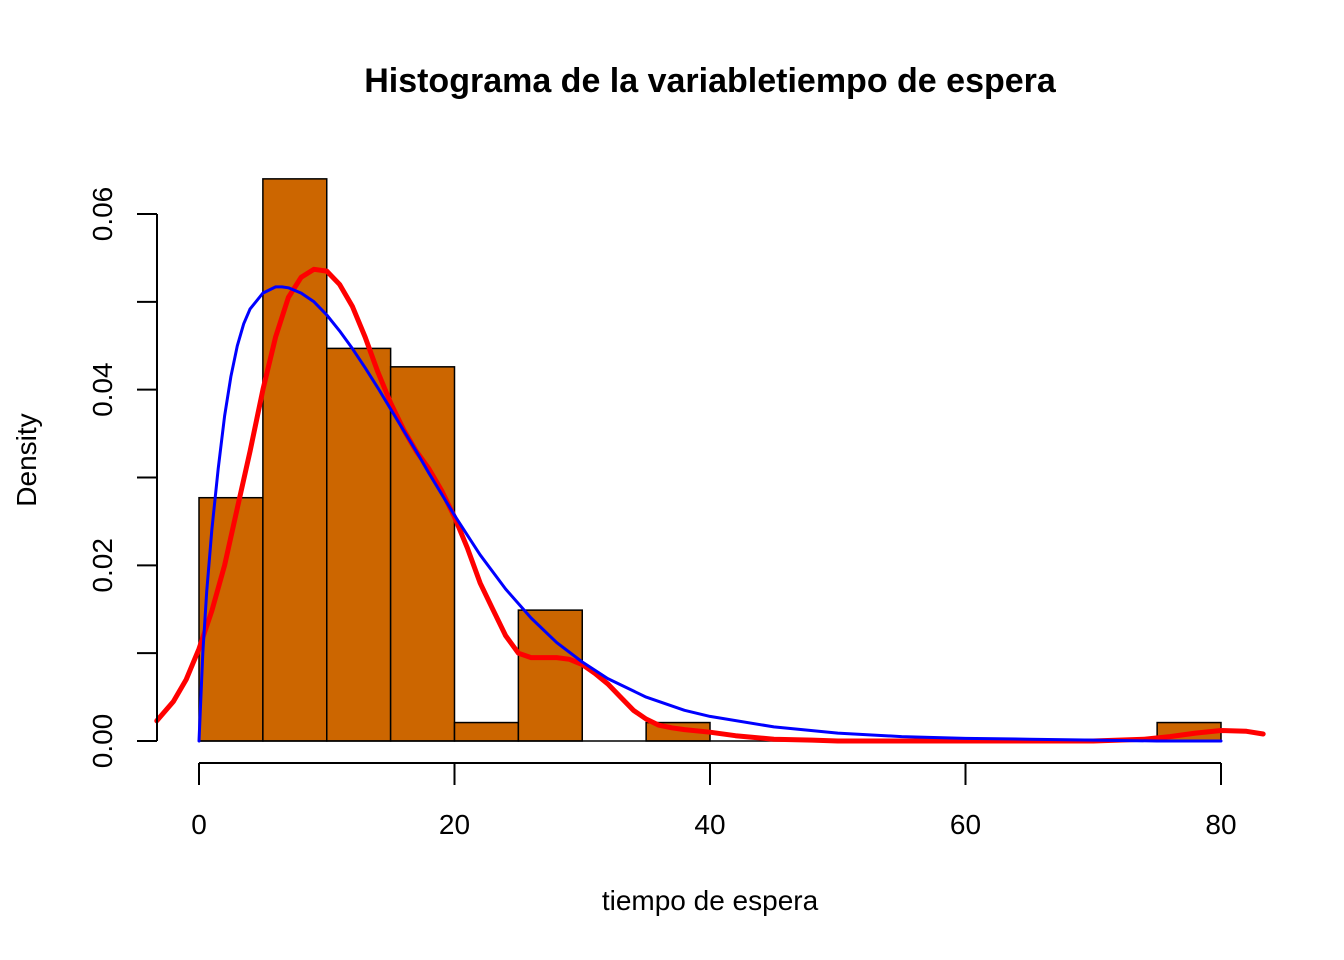 This screenshot has height=960, width=1344. I want to click on x-tick-label-3: 60, so click(965, 824).